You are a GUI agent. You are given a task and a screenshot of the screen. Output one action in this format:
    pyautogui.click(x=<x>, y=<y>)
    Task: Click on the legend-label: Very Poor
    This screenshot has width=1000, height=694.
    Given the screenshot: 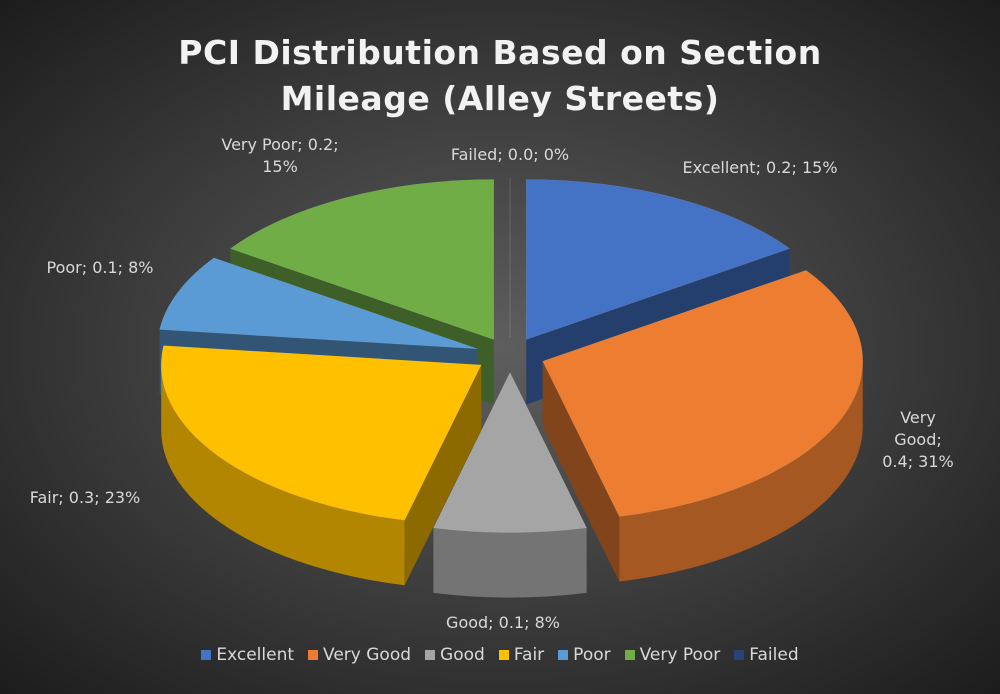 What is the action you would take?
    pyautogui.click(x=680, y=655)
    